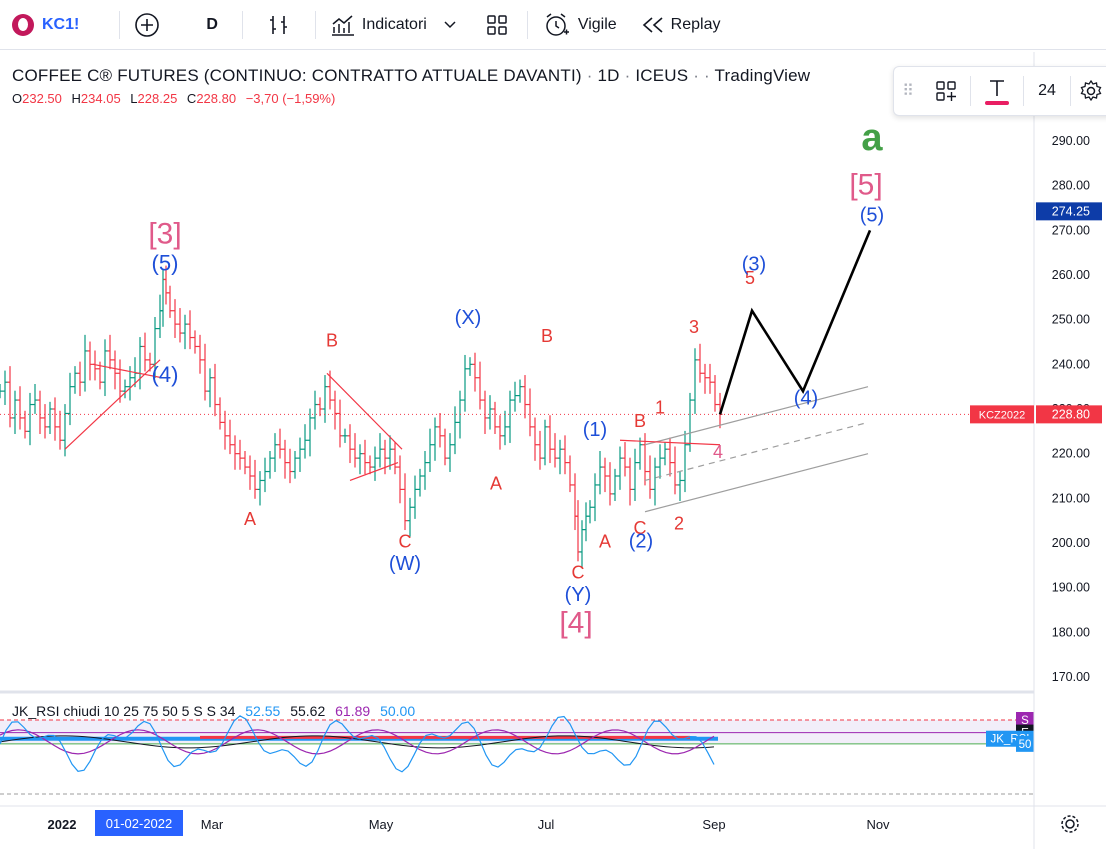 The width and height of the screenshot is (1106, 849). I want to click on wave-label: 5, so click(750, 278).